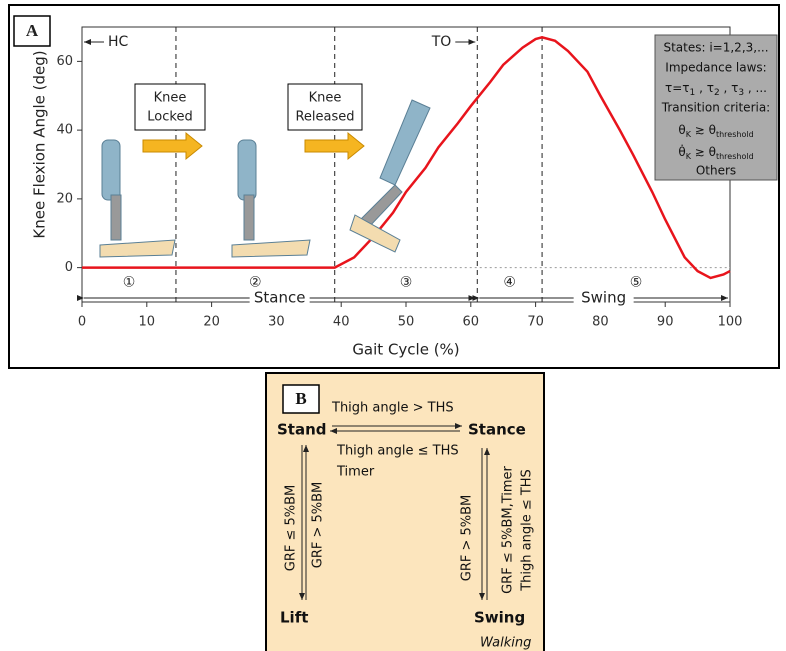  I want to click on x-tick-label: 100, so click(730, 322).